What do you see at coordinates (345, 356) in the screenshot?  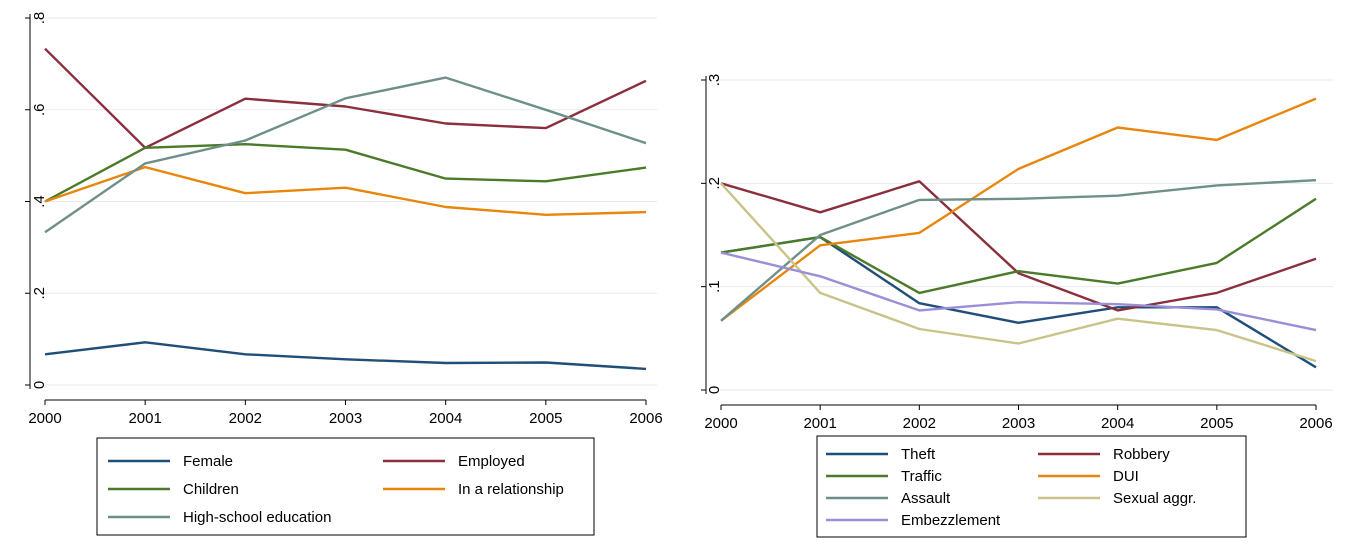 I see `series-line-female` at bounding box center [345, 356].